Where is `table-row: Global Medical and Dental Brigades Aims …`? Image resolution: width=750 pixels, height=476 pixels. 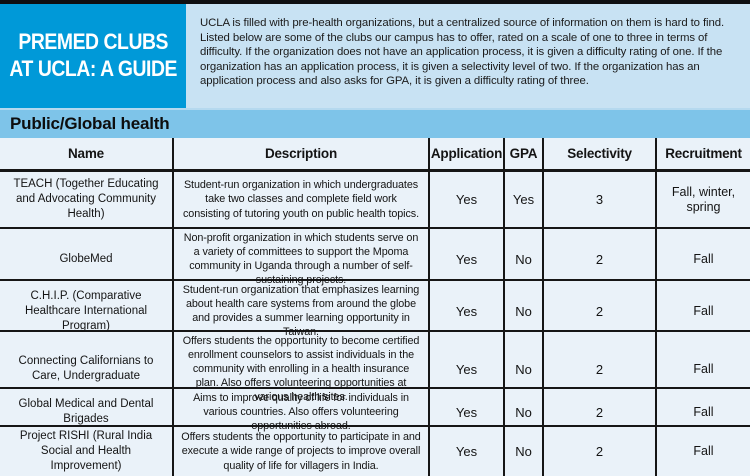 table-row: Global Medical and Dental Brigades Aims … is located at coordinates (375, 412).